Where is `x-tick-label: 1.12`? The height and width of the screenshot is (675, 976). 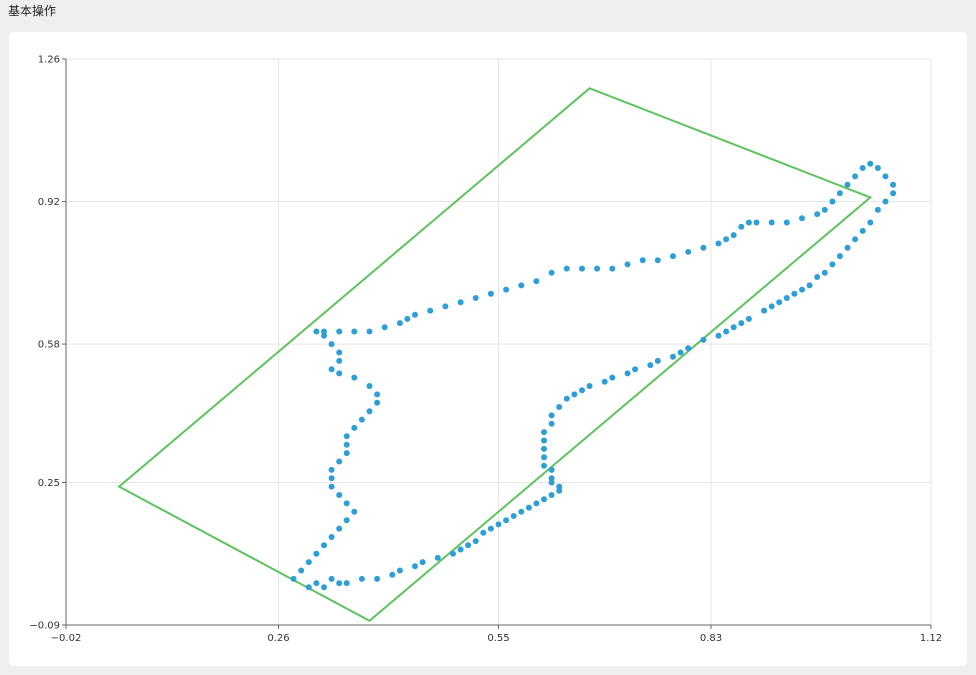
x-tick-label: 1.12 is located at coordinates (931, 638).